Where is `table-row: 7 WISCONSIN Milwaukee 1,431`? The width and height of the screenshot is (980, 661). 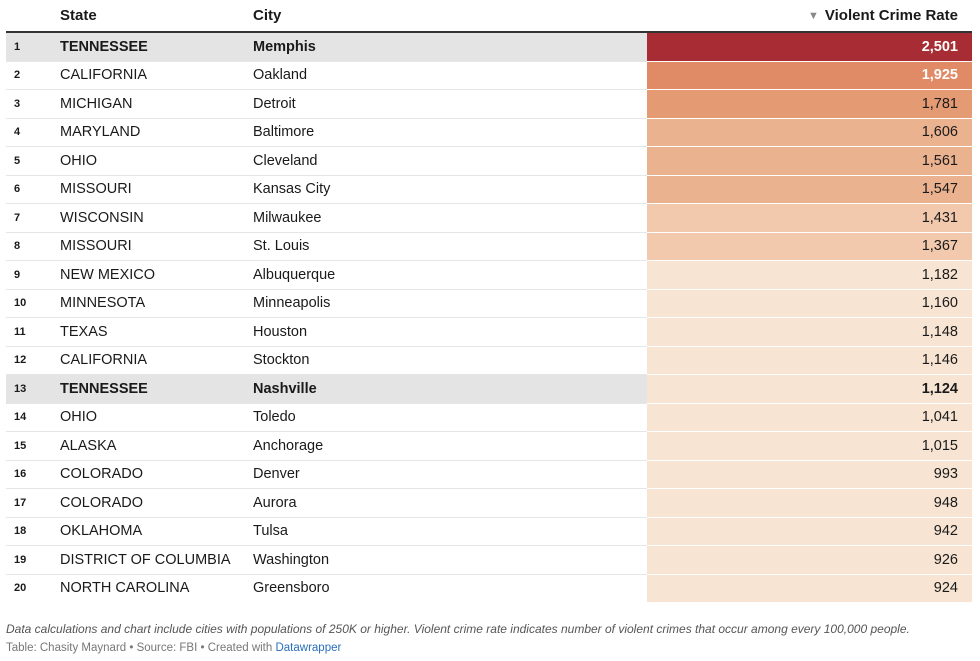
table-row: 7 WISCONSIN Milwaukee 1,431 is located at coordinates (489, 218).